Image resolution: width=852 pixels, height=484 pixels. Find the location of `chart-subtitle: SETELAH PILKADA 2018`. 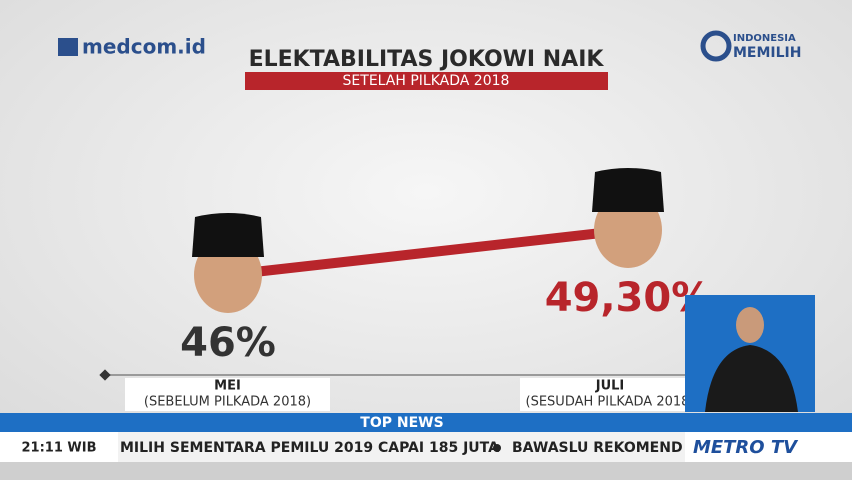

chart-subtitle: SETELAH PILKADA 2018 is located at coordinates (426, 81).